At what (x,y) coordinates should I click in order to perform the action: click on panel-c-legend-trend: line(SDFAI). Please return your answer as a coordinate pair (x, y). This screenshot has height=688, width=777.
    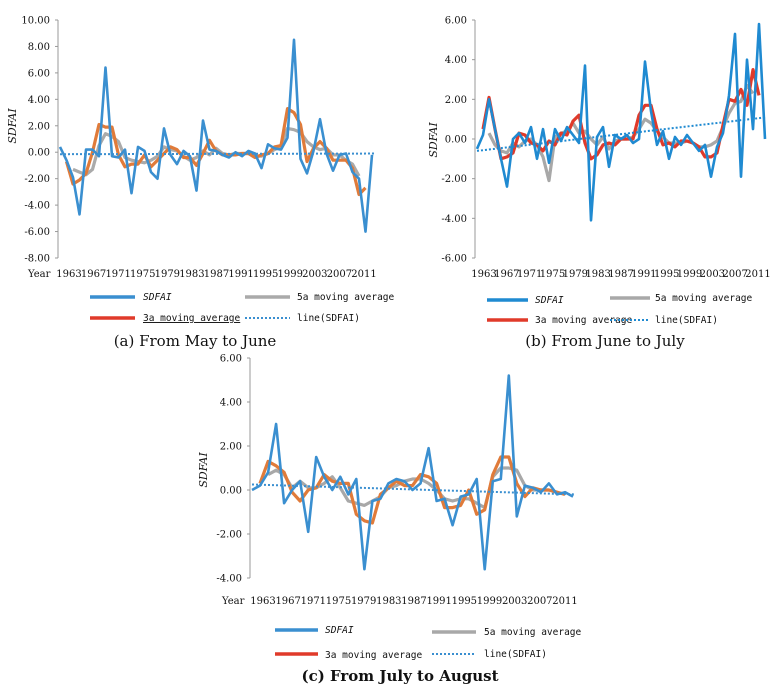
    Looking at the image, I should click on (515, 654).